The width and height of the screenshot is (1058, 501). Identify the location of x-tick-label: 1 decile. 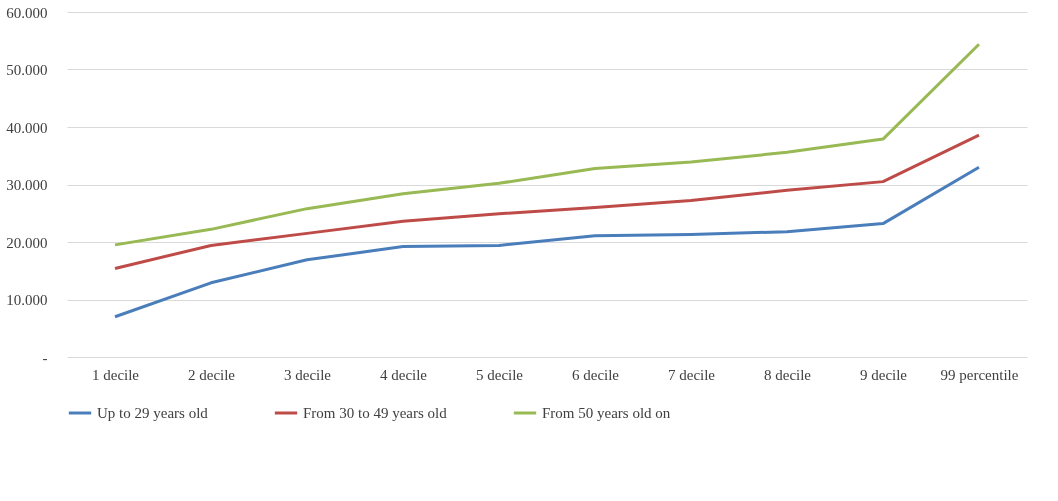
(115, 374).